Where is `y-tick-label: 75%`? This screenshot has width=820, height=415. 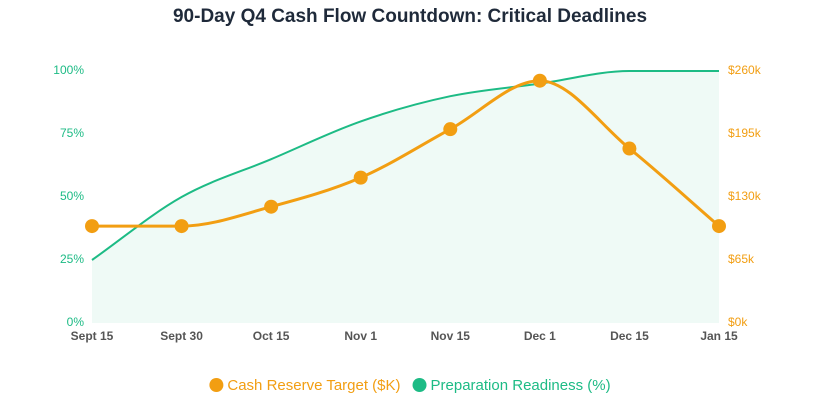
y-tick-label: 75% is located at coordinates (72, 133).